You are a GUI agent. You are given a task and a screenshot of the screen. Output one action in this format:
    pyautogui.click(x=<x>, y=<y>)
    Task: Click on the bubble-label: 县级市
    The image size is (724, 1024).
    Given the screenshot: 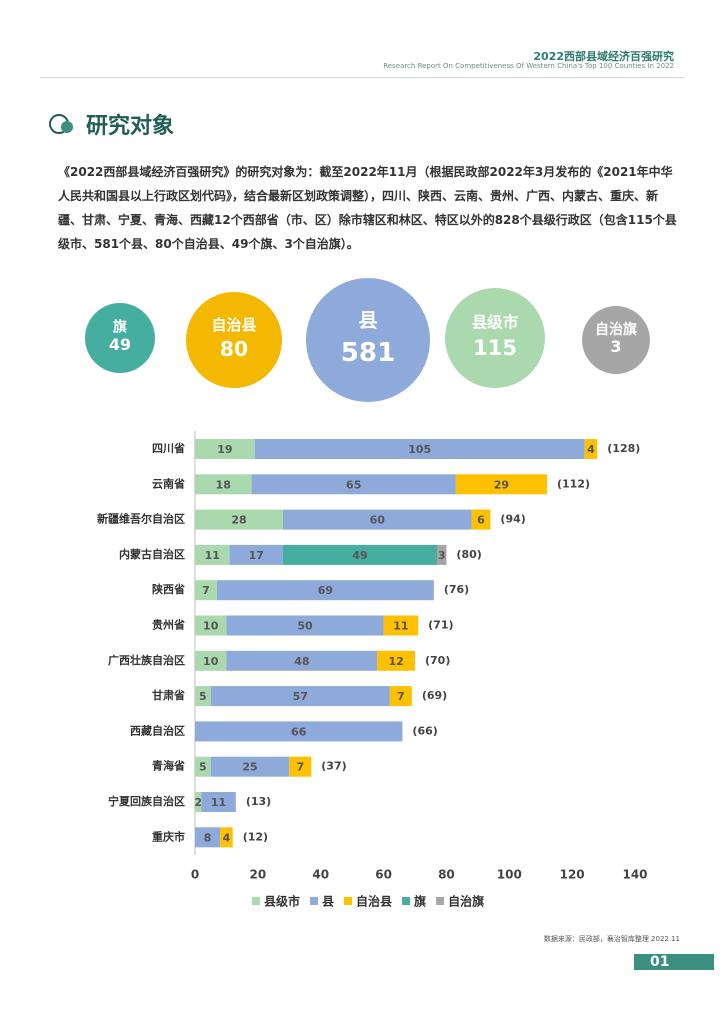 What is the action you would take?
    pyautogui.click(x=495, y=322)
    